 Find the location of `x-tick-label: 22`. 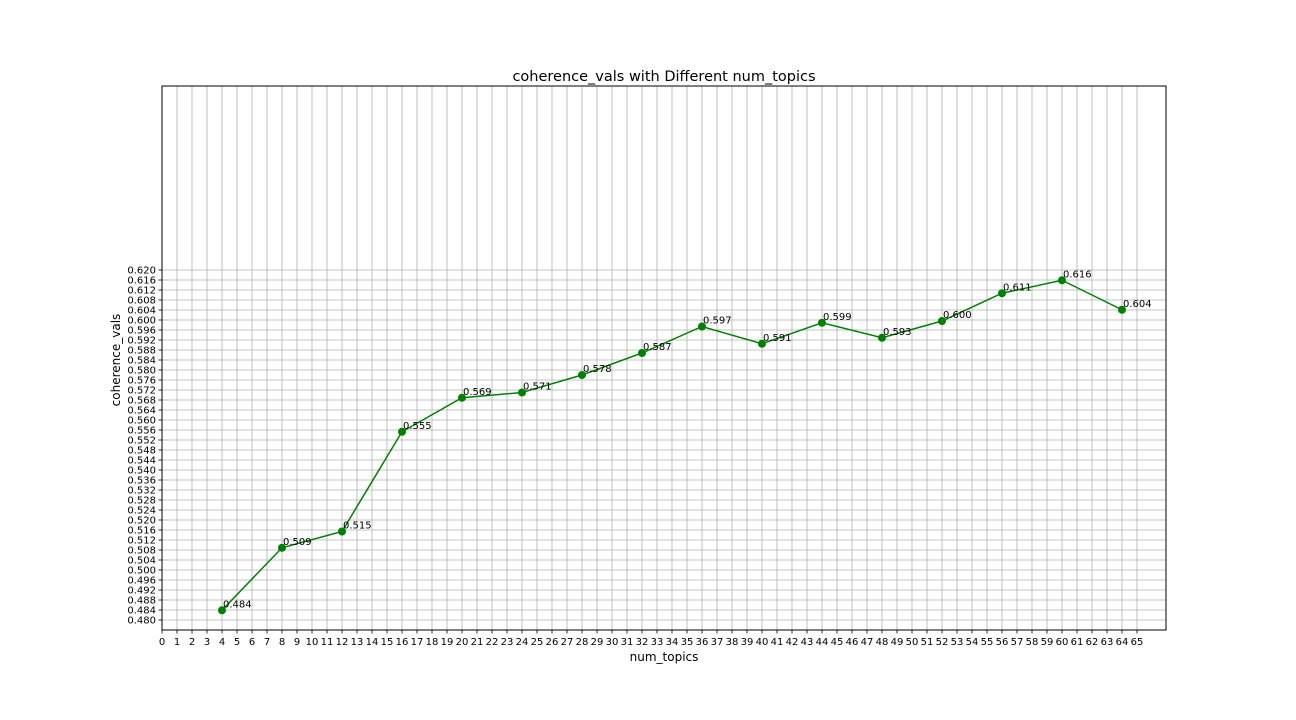

x-tick-label: 22 is located at coordinates (492, 642).